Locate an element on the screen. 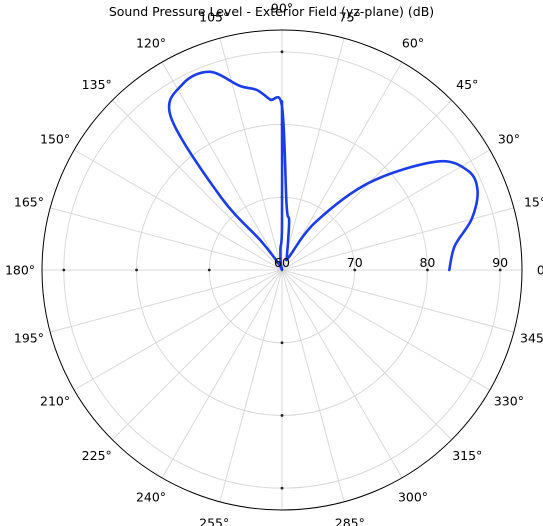 The width and height of the screenshot is (543, 526). angle-tick-label: 45° is located at coordinates (467, 84).